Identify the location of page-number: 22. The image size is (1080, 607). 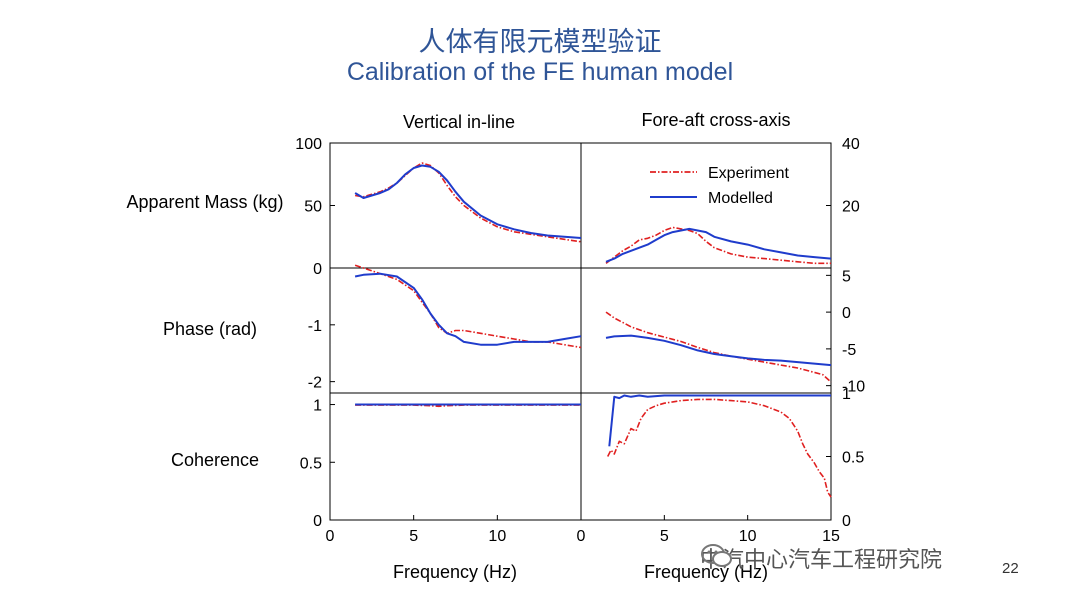
(1010, 568).